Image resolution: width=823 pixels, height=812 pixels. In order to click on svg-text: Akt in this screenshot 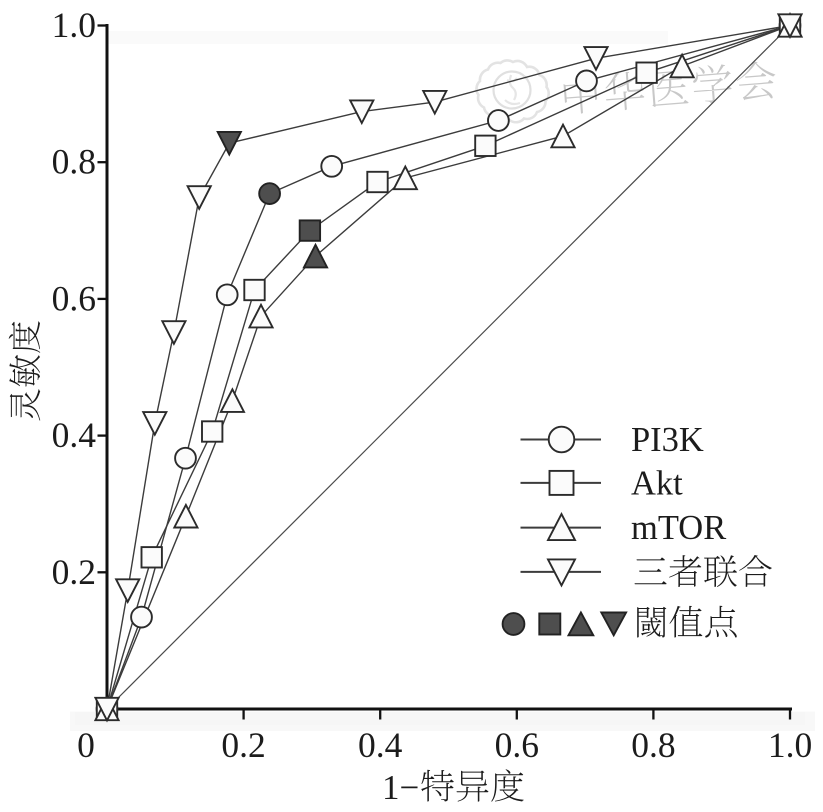, I will do `click(657, 483)`.